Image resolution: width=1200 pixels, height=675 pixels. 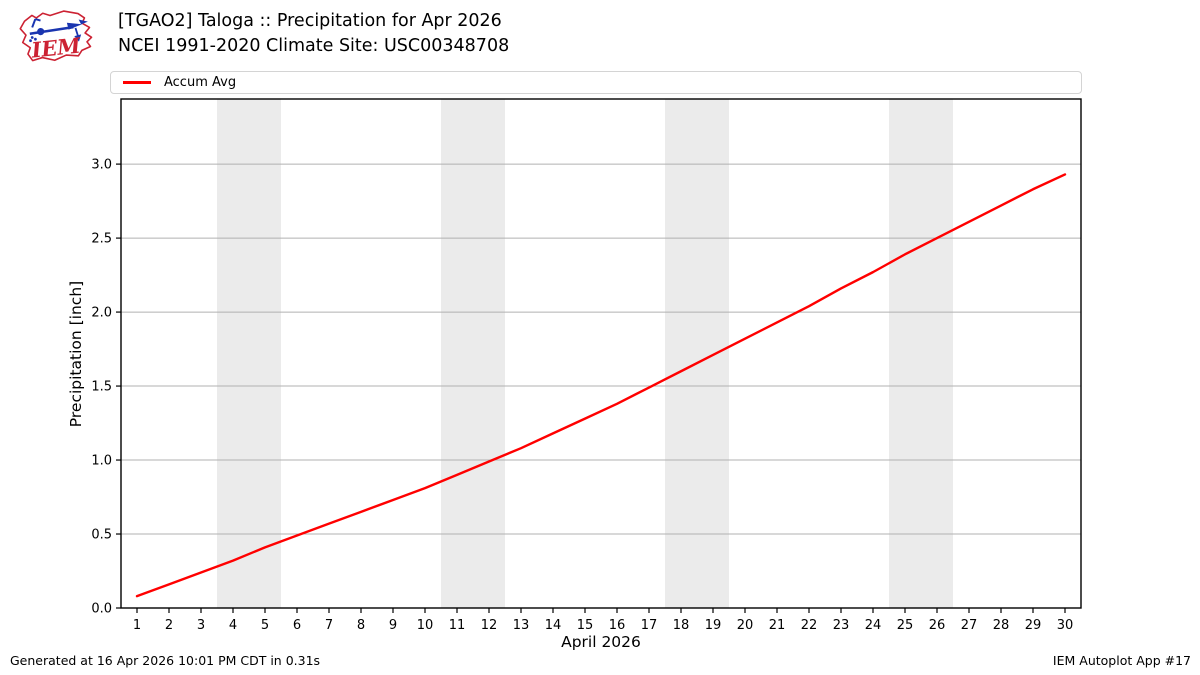 What do you see at coordinates (101, 387) in the screenshot?
I see `y-tick-label: 1.5` at bounding box center [101, 387].